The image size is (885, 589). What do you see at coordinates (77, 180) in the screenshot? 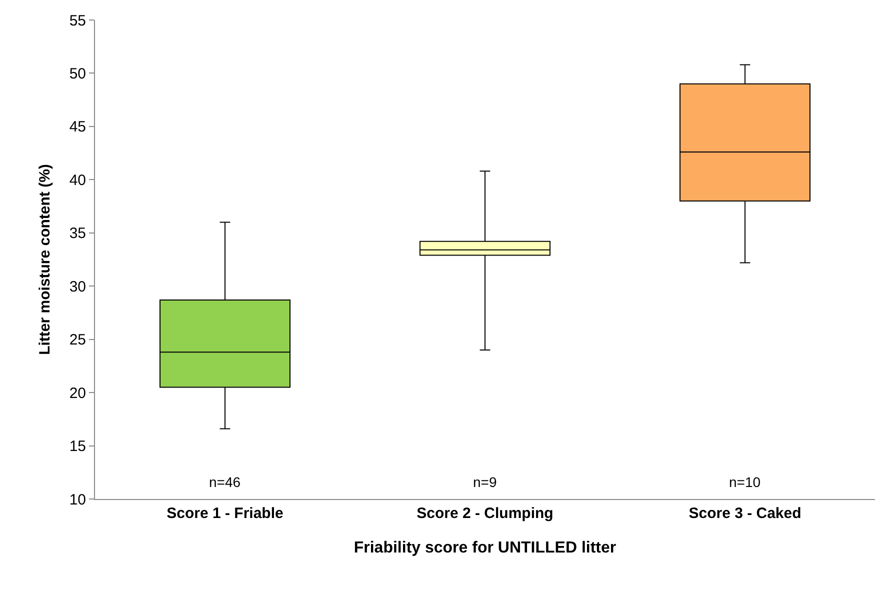
I see `y-tick-label: 40` at bounding box center [77, 180].